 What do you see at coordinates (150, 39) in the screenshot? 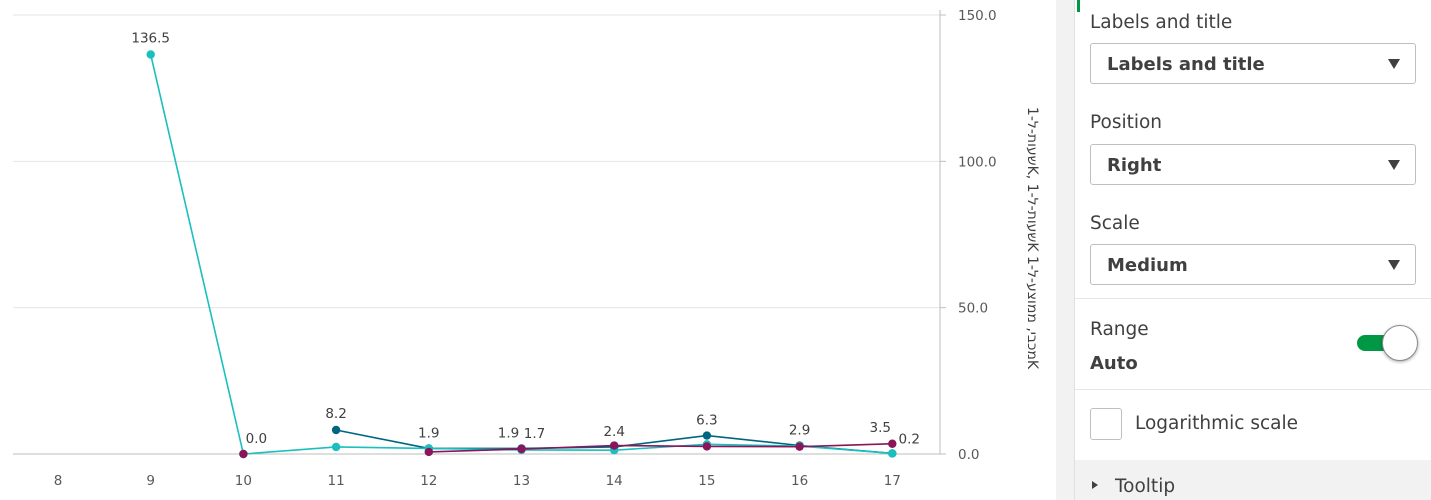
I see `data-label: 136.5` at bounding box center [150, 39].